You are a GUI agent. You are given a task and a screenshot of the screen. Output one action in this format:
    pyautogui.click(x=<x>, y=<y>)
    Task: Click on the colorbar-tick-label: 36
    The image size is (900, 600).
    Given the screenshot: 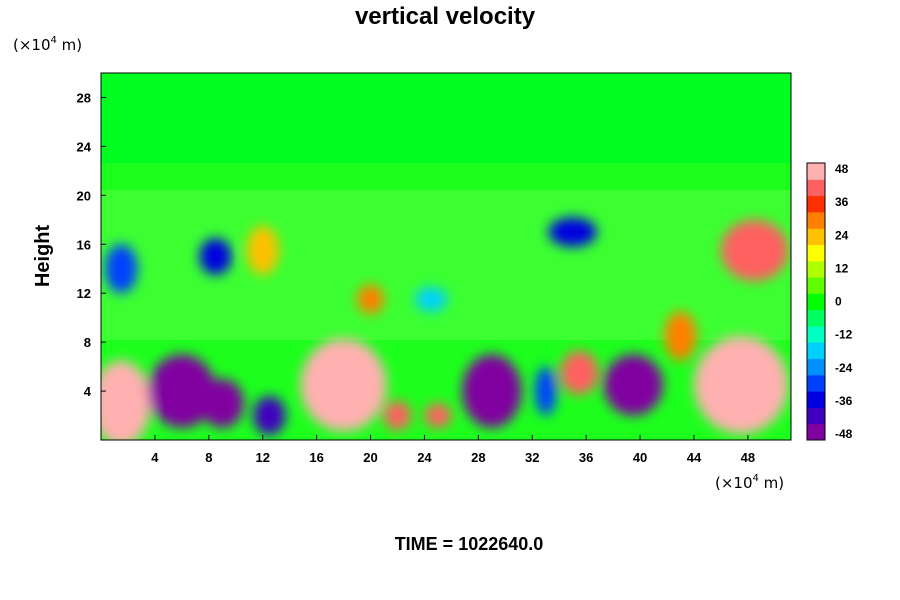 What is the action you would take?
    pyautogui.click(x=842, y=202)
    